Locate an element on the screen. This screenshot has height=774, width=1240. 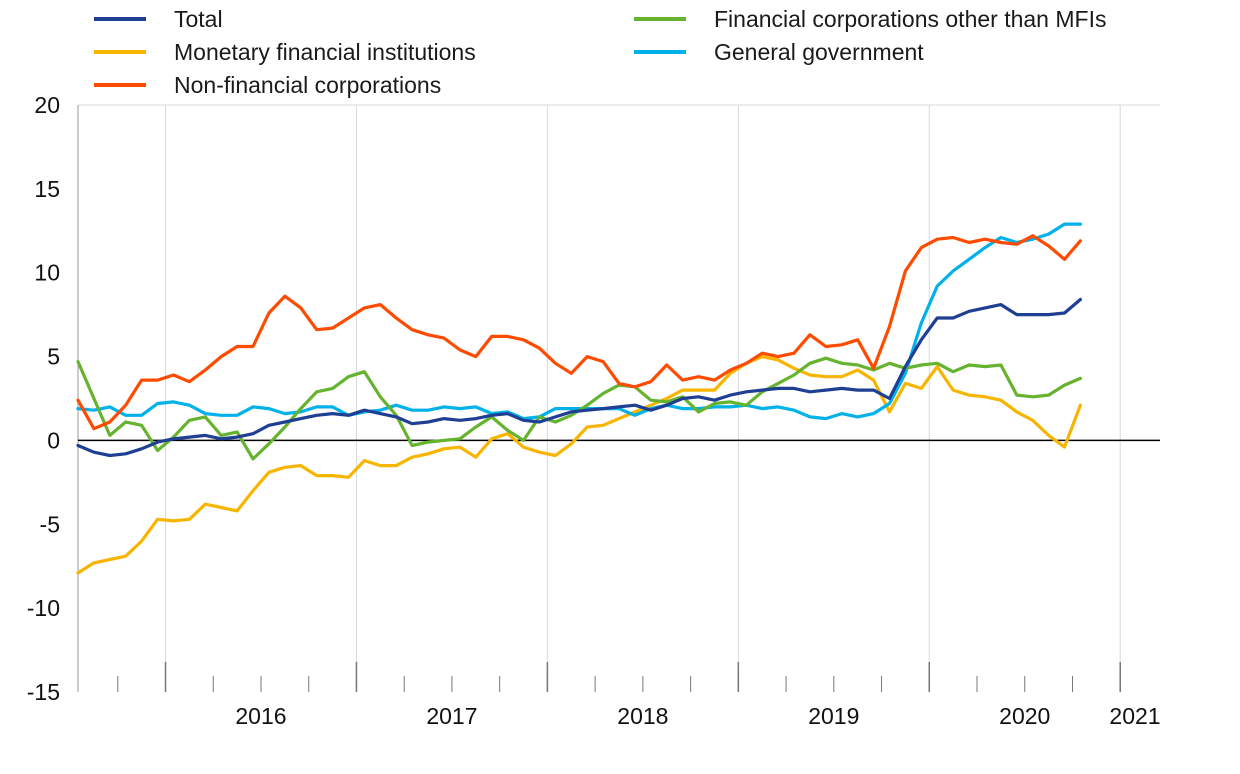
legend-label-mfi: Monetary financial institutions is located at coordinates (325, 52).